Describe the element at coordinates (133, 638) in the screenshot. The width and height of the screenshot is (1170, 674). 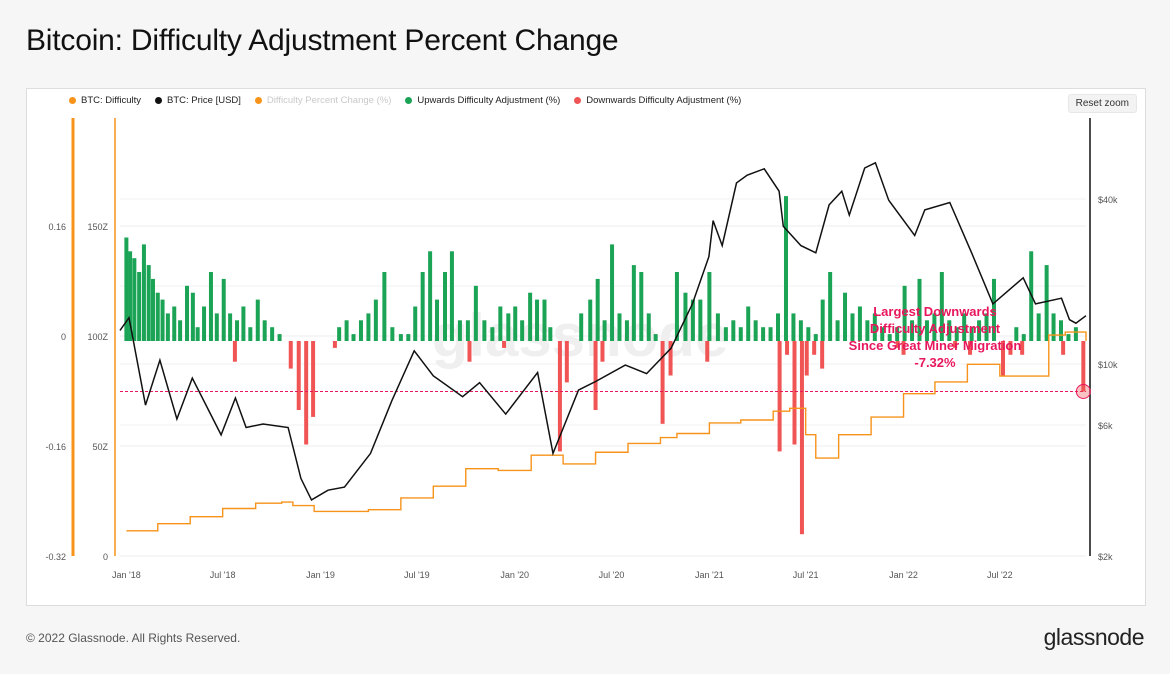
I see `copyright-text: © 2022 Glassnode. All Rights Reserved.` at that location.